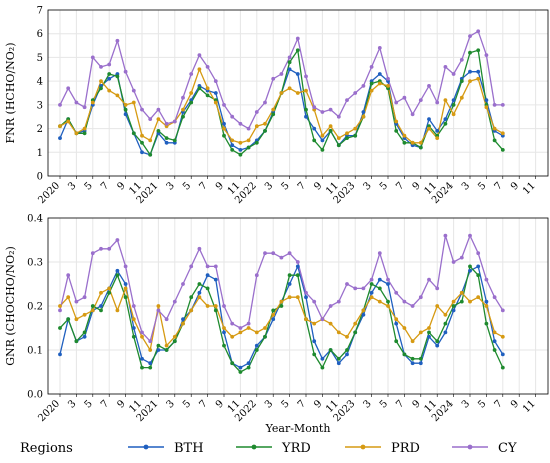 The height and width of the screenshot is (463, 550). I want to click on legend-marker-yrd, so click(254, 447).